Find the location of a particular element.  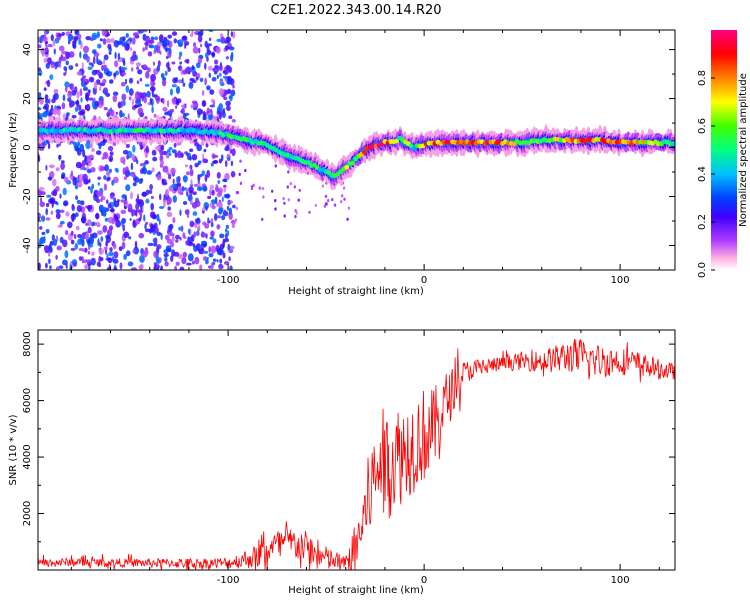

y-tick-label: 6000 is located at coordinates (27, 400).